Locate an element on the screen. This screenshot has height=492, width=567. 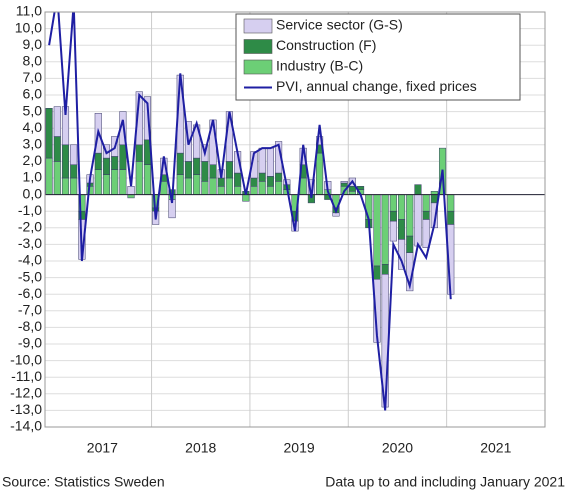
legend-label: Service sector (G-S) is located at coordinates (339, 25).